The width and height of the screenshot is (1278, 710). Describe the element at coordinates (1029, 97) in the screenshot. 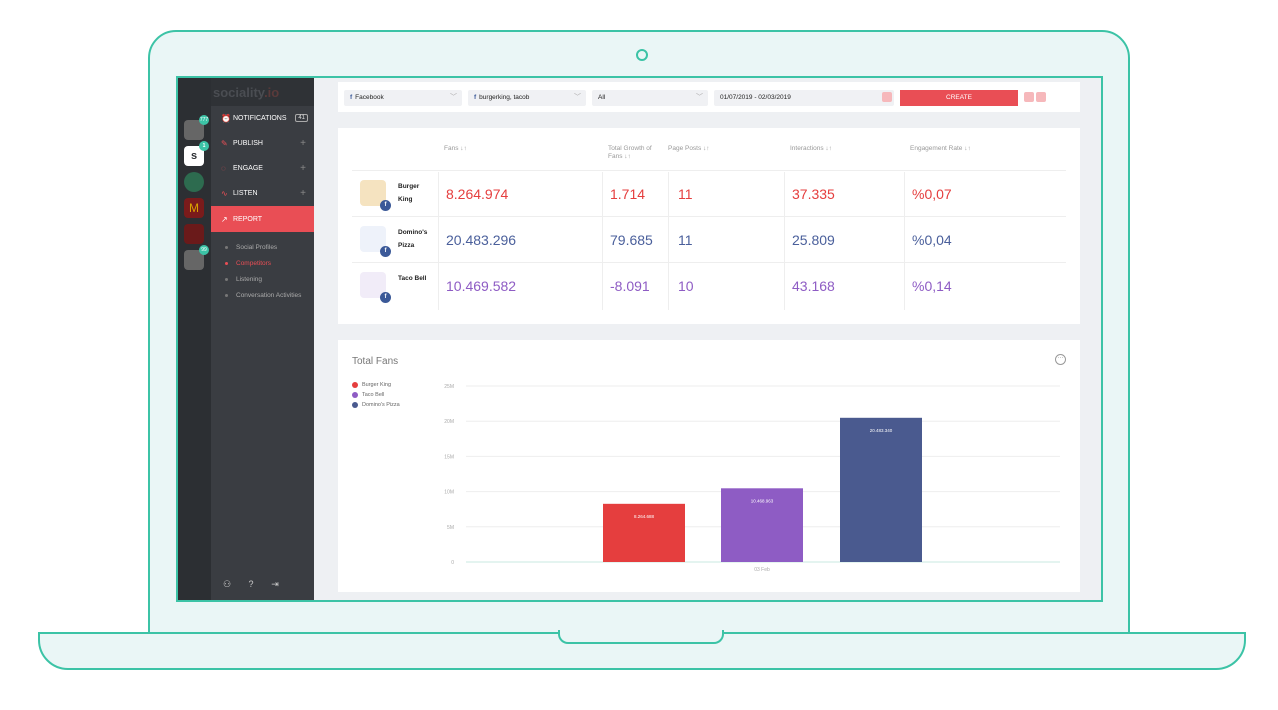

I see `download-icon` at that location.